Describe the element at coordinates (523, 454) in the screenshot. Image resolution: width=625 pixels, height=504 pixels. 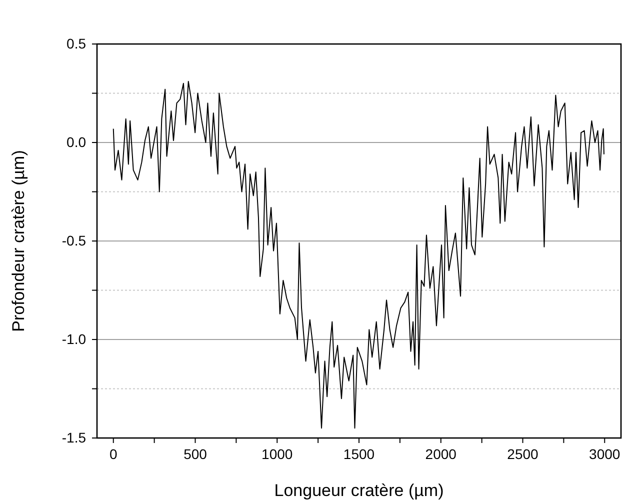
I see `x-tick-label: 2500` at that location.